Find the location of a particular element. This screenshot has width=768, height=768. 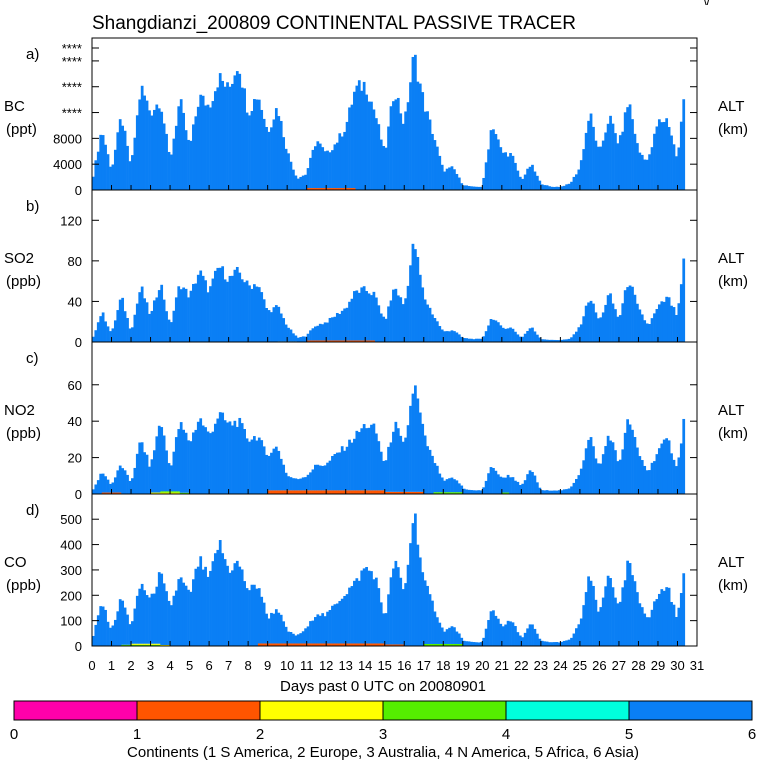

y-tick-label: 40 is located at coordinates (75, 421).